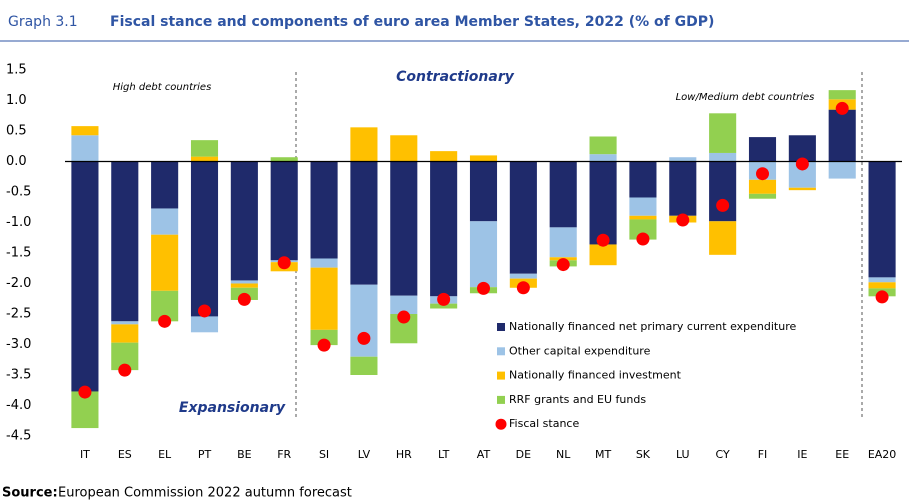  I want to click on y-tick-label: -1.5, so click(18, 253).